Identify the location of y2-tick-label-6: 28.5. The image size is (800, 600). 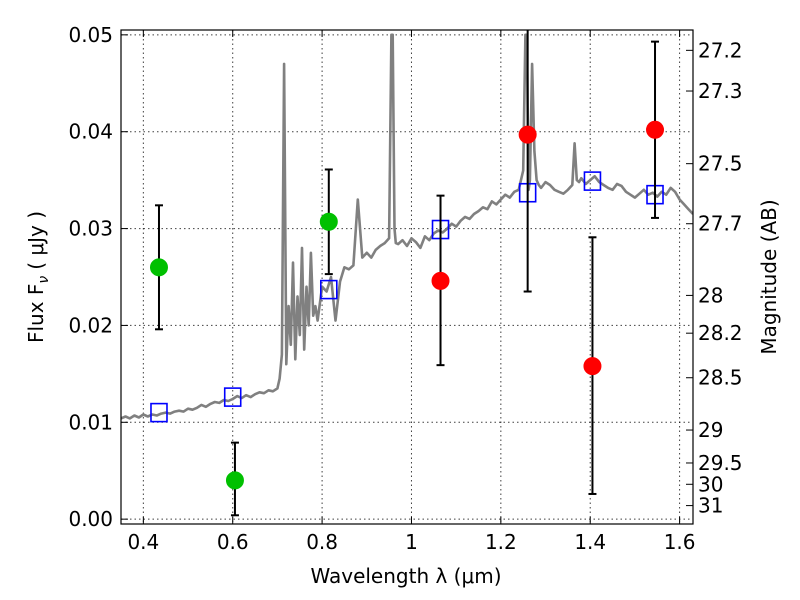
(720, 378).